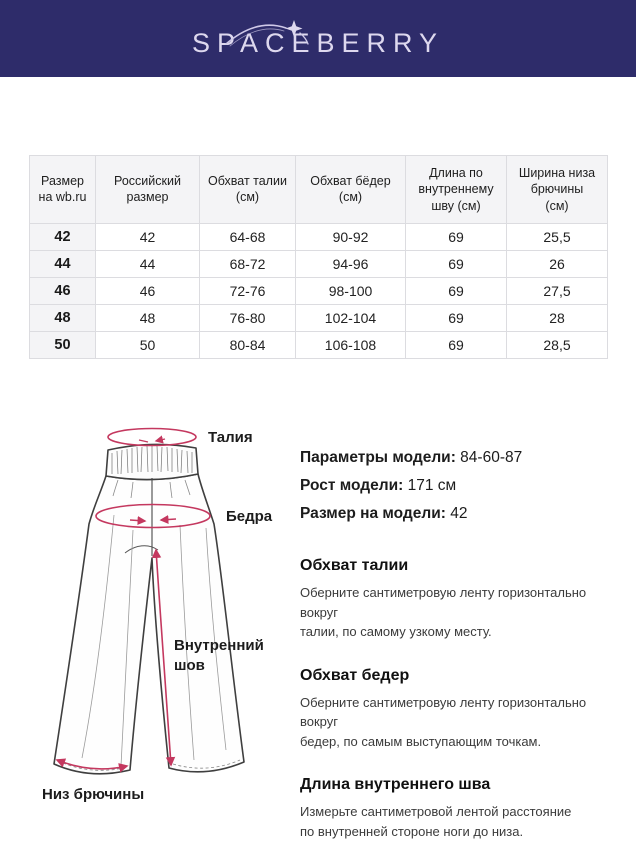 The height and width of the screenshot is (848, 636). I want to click on label-hem: Низ брючины, so click(93, 794).